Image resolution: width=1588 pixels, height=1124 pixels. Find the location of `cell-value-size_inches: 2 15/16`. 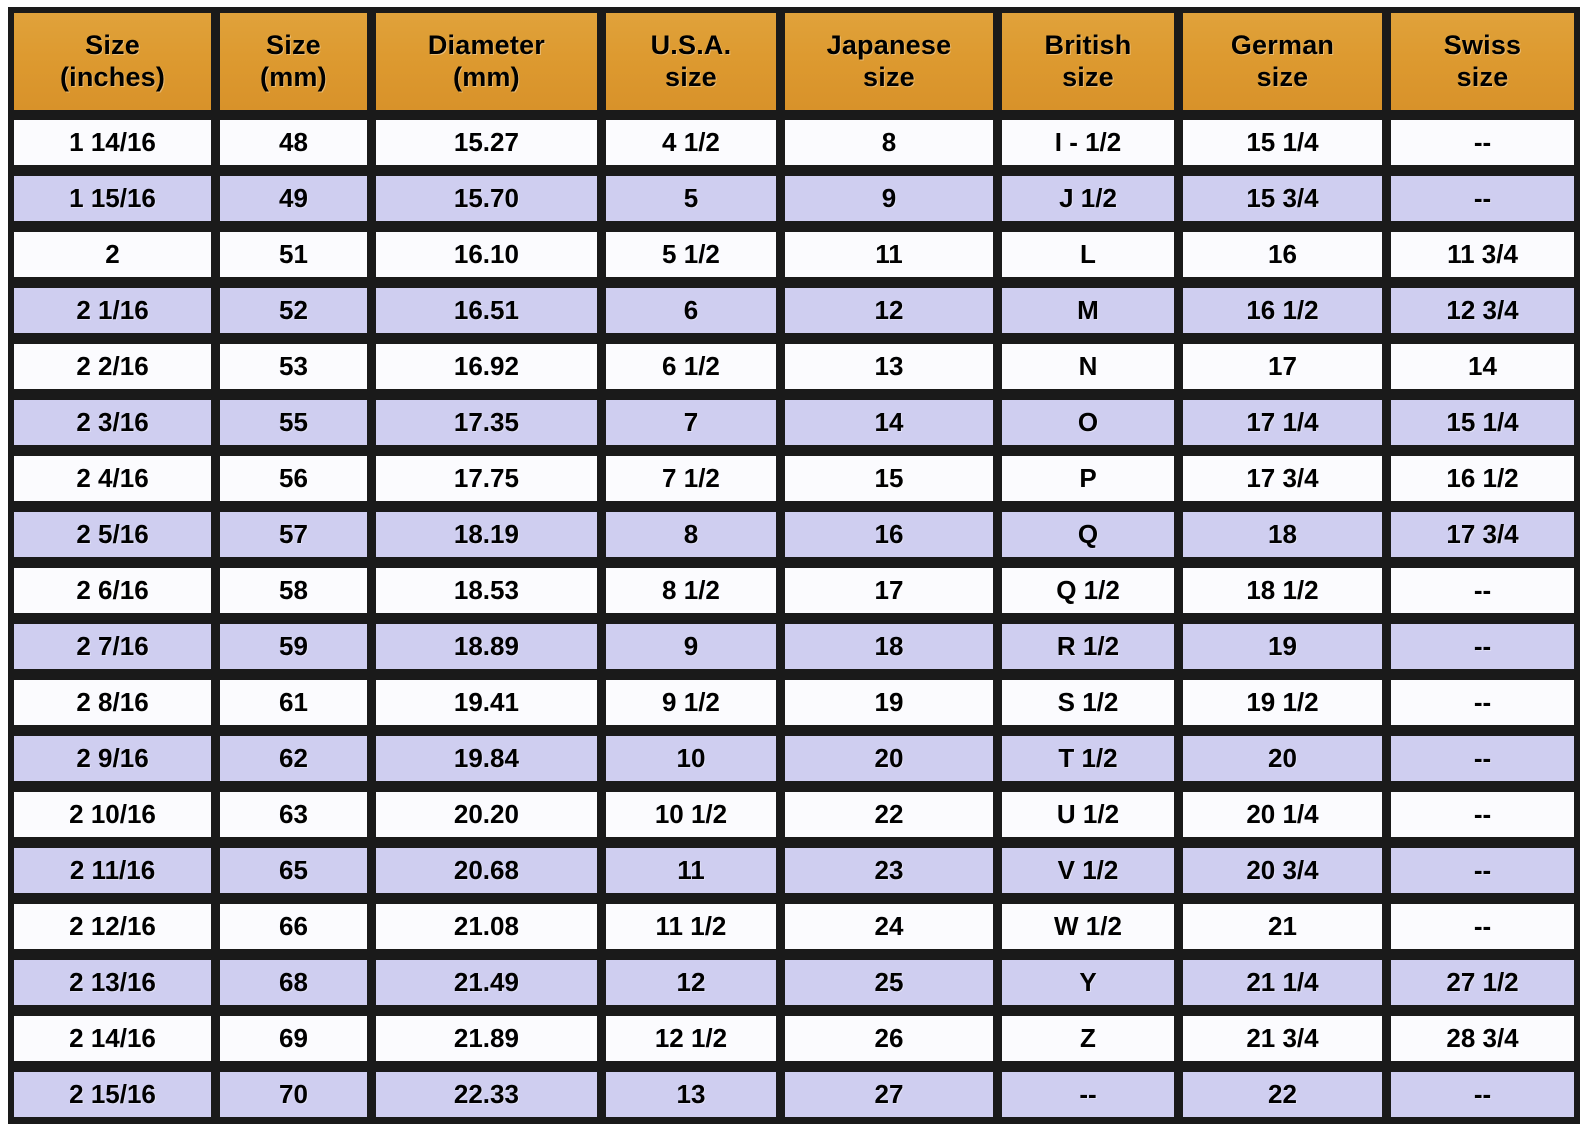

cell-value-size_inches: 2 15/16 is located at coordinates (113, 1094).